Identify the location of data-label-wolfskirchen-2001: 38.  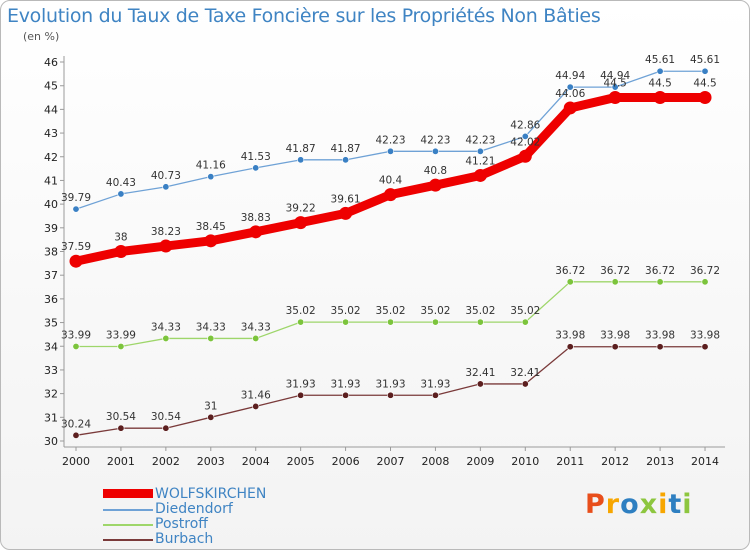
(120, 238).